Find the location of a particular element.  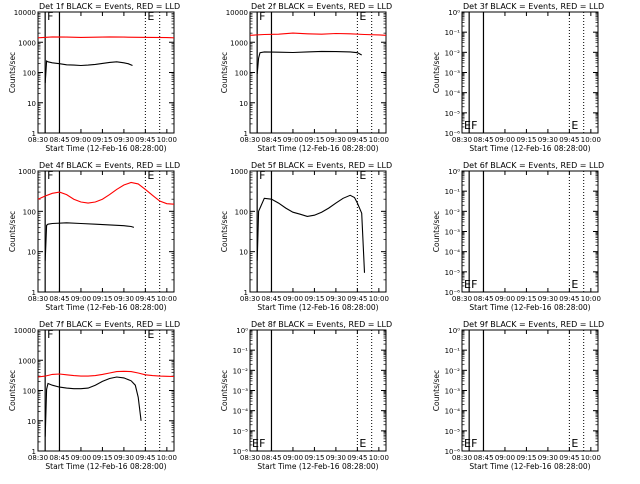

panel-9-xtick-label: 09:45 is located at coordinates (569, 458).